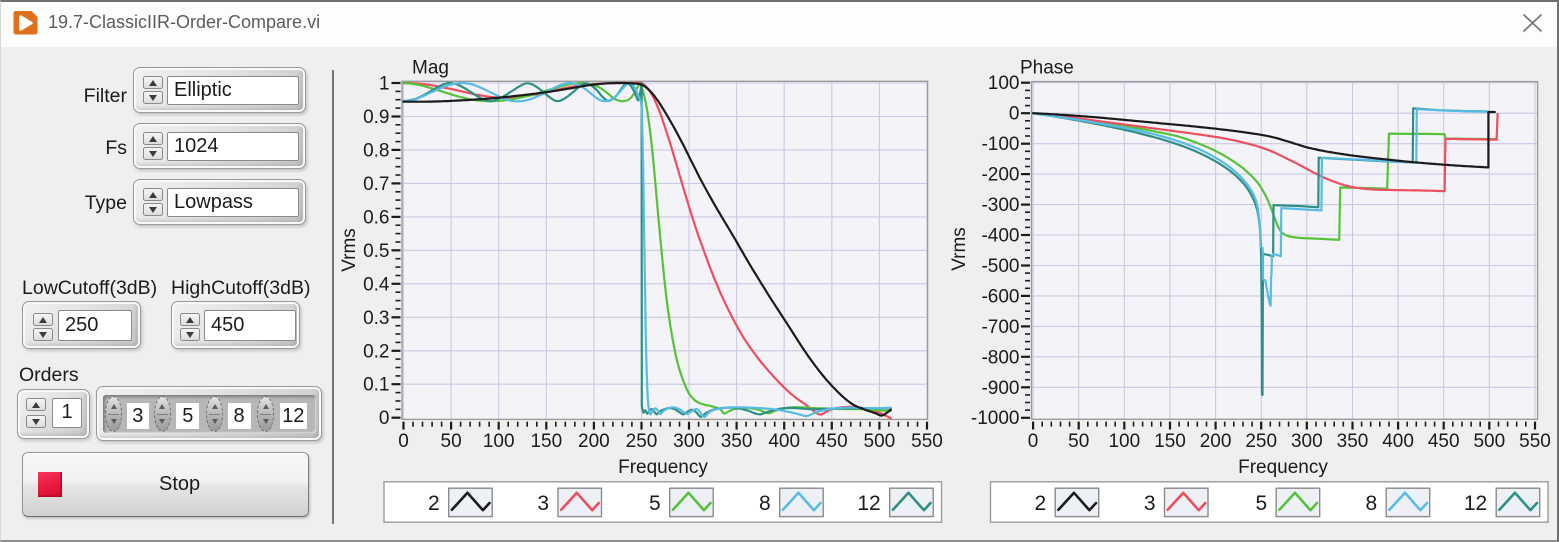 The width and height of the screenshot is (1559, 542). I want to click on svg-text: 0.8, so click(376, 150).